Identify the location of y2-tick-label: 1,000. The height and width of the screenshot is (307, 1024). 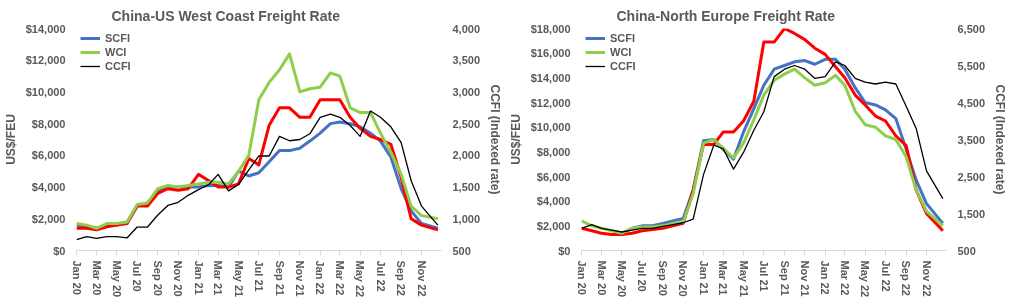
(466, 218).